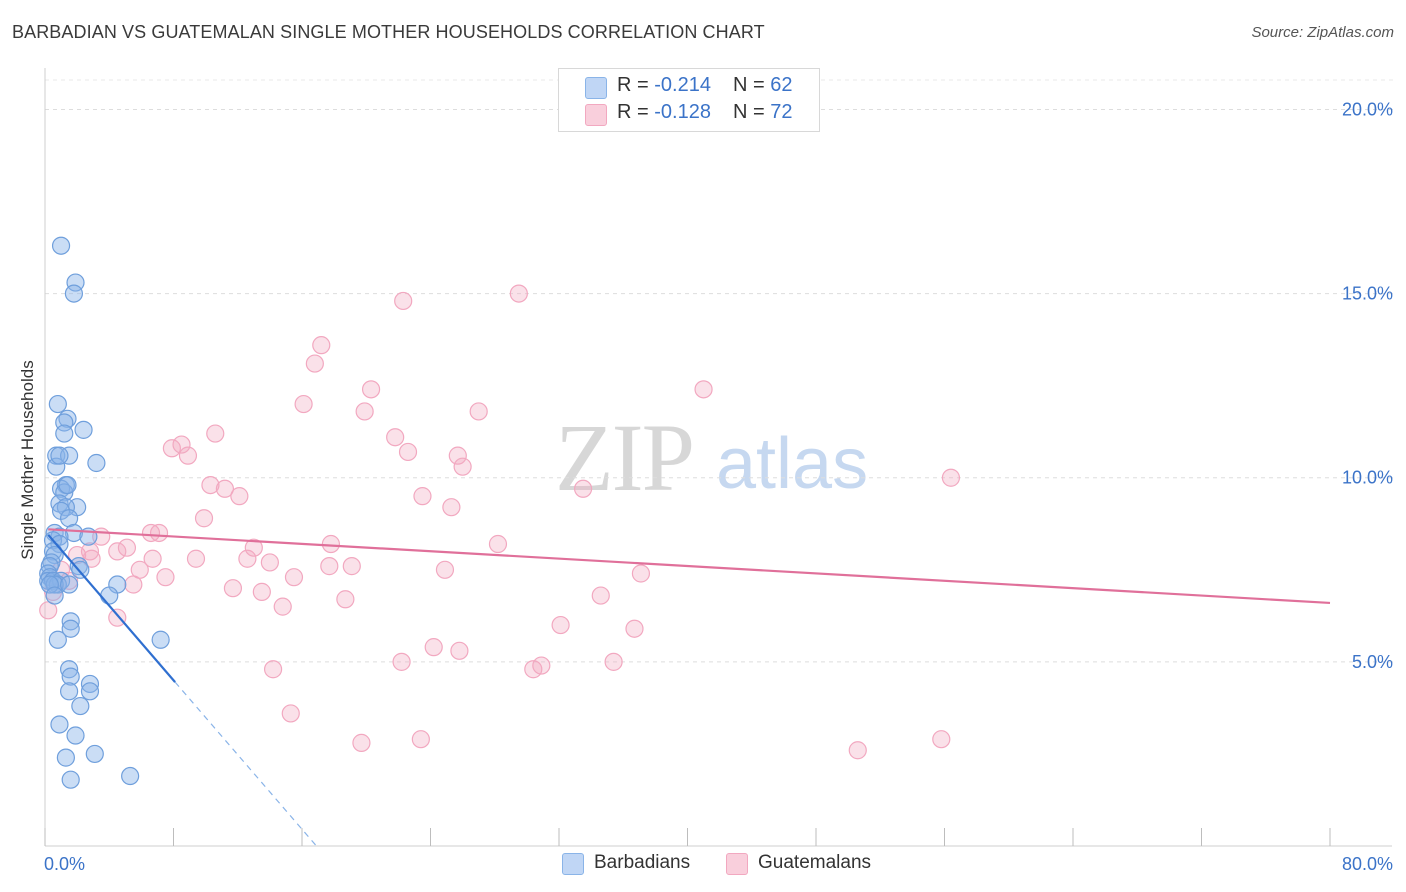  Describe the element at coordinates (642, 862) in the screenshot. I see `barbadians-legend-label: Barbadians` at that location.